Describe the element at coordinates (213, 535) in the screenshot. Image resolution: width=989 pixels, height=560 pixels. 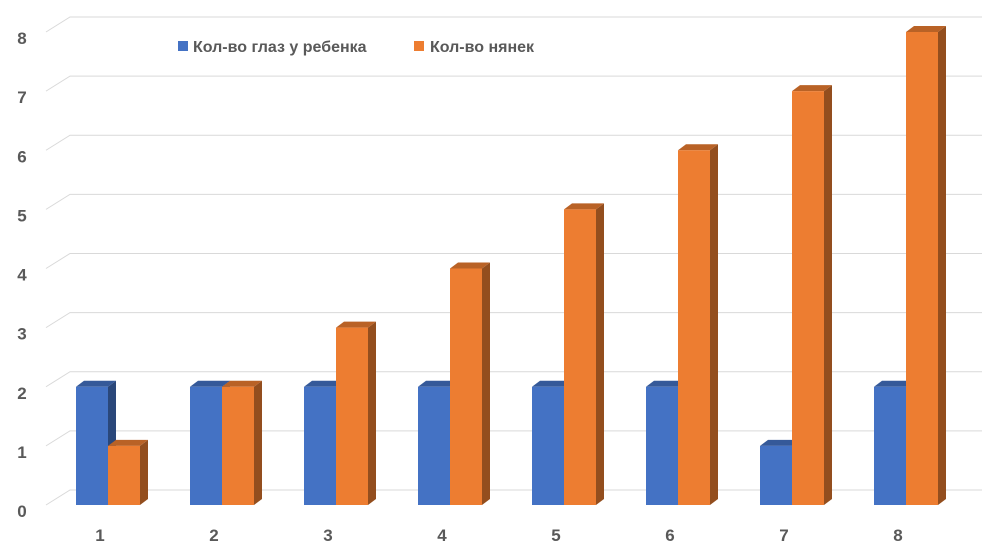
I see `x-tick-label: 2` at that location.